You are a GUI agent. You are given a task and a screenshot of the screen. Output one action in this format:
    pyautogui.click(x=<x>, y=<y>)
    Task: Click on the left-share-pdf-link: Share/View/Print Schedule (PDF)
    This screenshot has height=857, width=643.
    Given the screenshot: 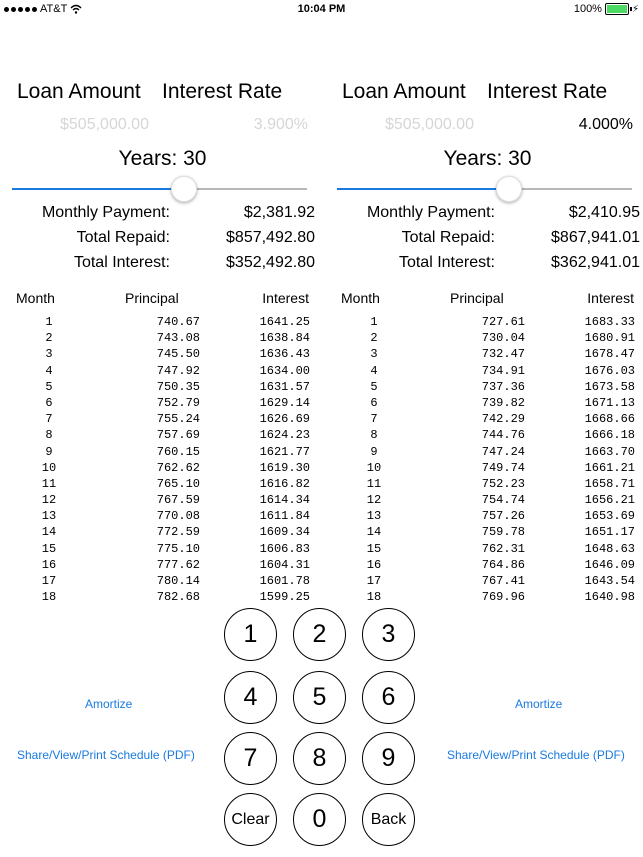 What is the action you would take?
    pyautogui.click(x=106, y=755)
    